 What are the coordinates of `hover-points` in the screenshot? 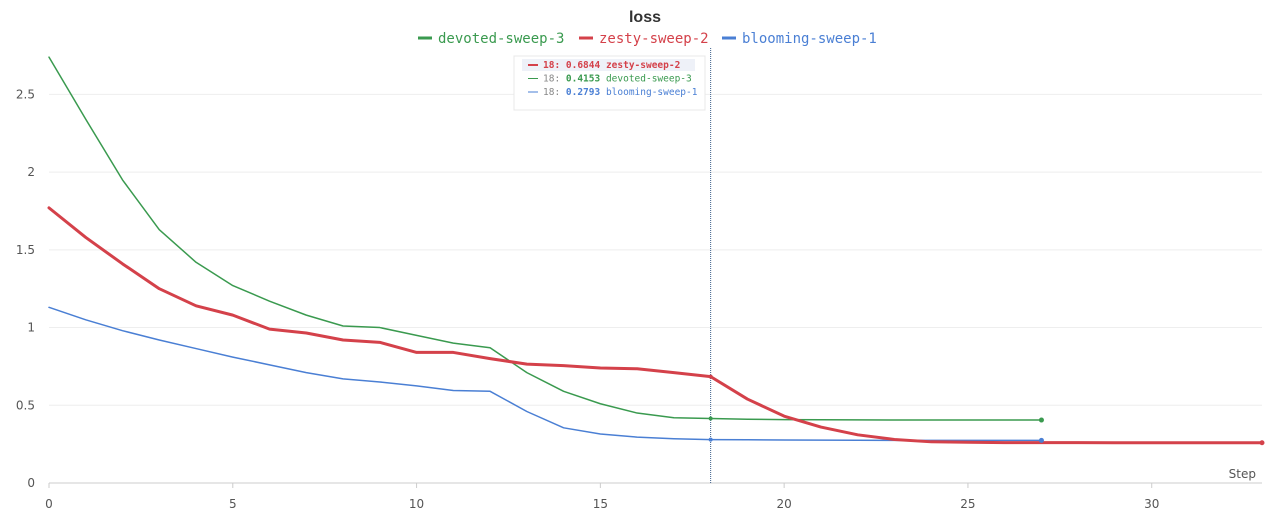 It's located at (710, 408).